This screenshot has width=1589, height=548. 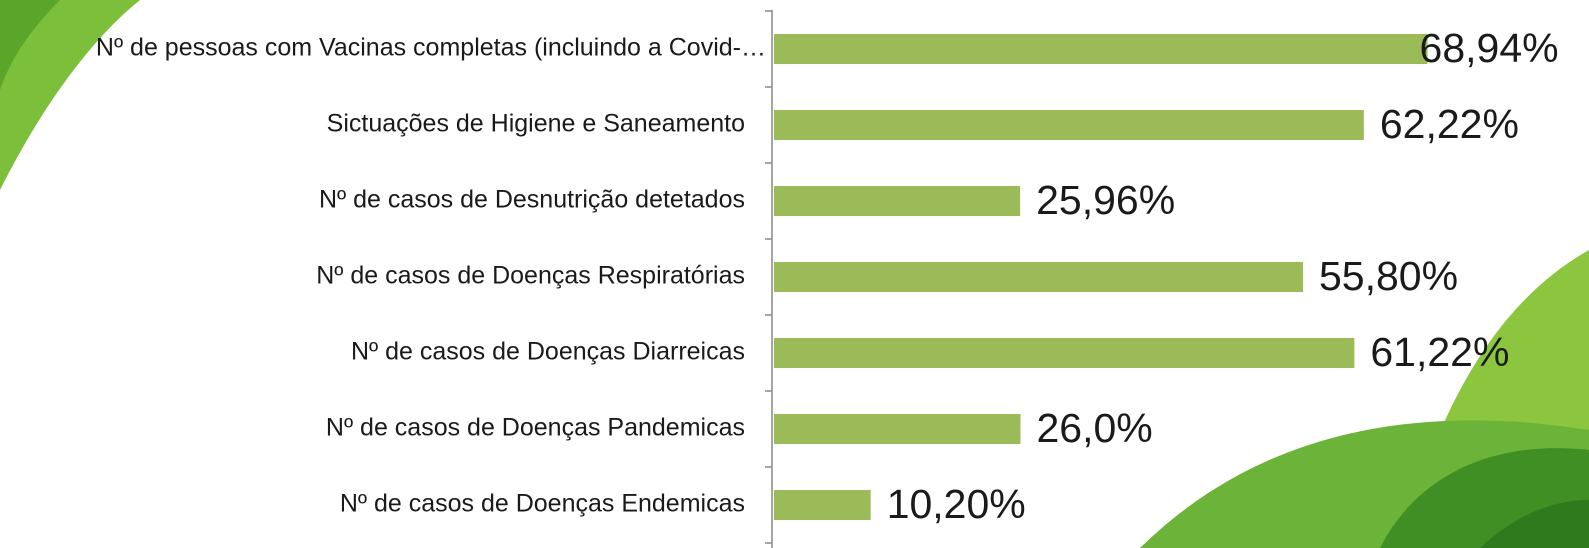 What do you see at coordinates (1105, 200) in the screenshot?
I see `value-label: 25,96%` at bounding box center [1105, 200].